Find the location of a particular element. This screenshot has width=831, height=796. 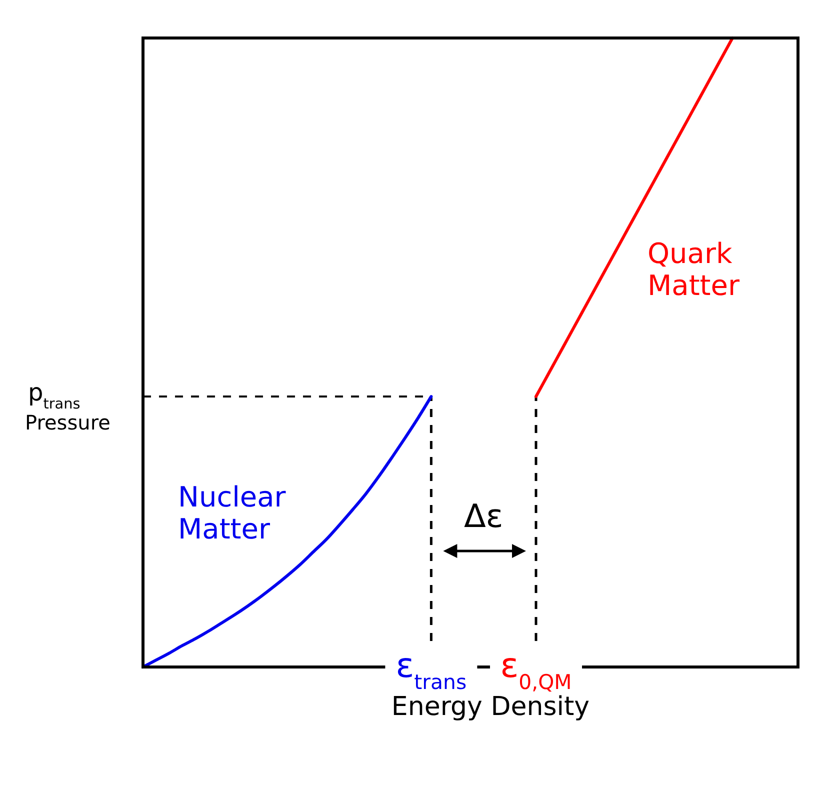

series-label: Quark Matter is located at coordinates (694, 269).